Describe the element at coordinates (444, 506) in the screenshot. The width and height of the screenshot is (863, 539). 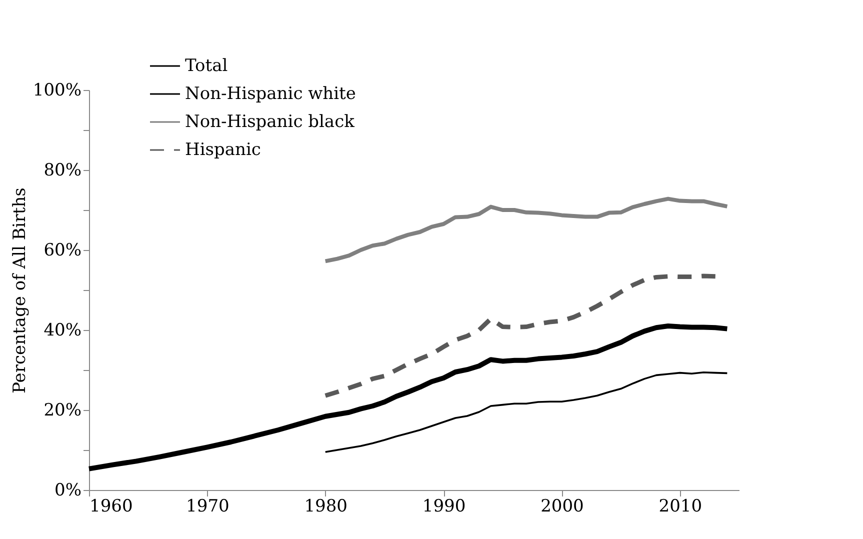
I see `x-tick-label: 1990` at that location.